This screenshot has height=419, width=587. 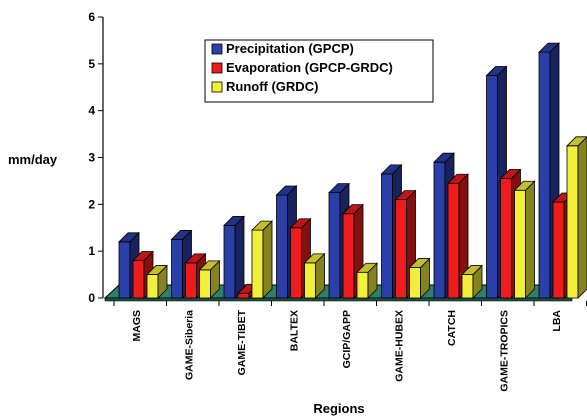 What do you see at coordinates (295, 330) in the screenshot?
I see `x-category-label: BALTEX` at bounding box center [295, 330].